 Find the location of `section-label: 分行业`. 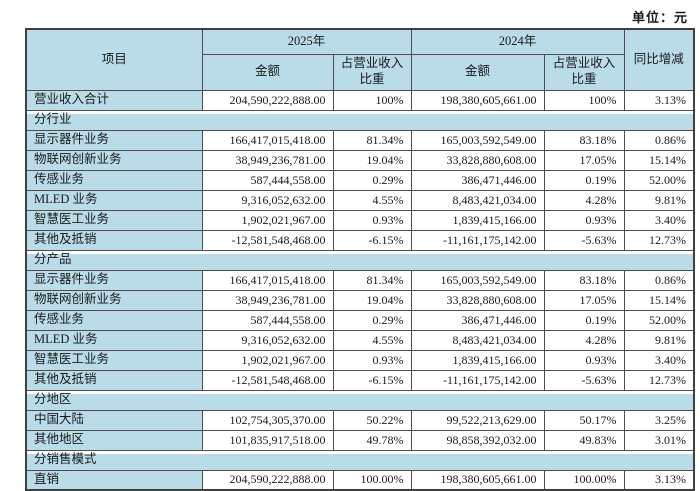

section-label: 分行业 is located at coordinates (360, 120).